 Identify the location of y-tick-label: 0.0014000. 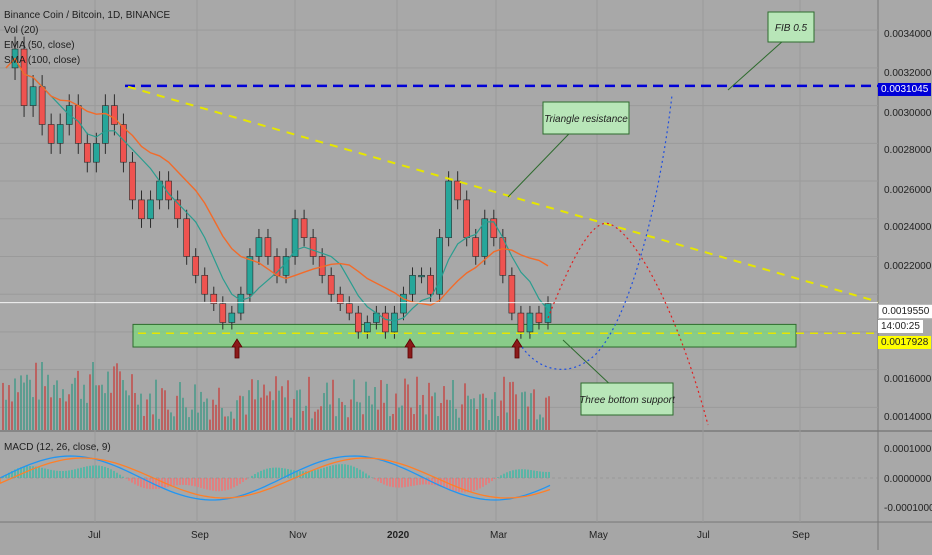
(907, 417).